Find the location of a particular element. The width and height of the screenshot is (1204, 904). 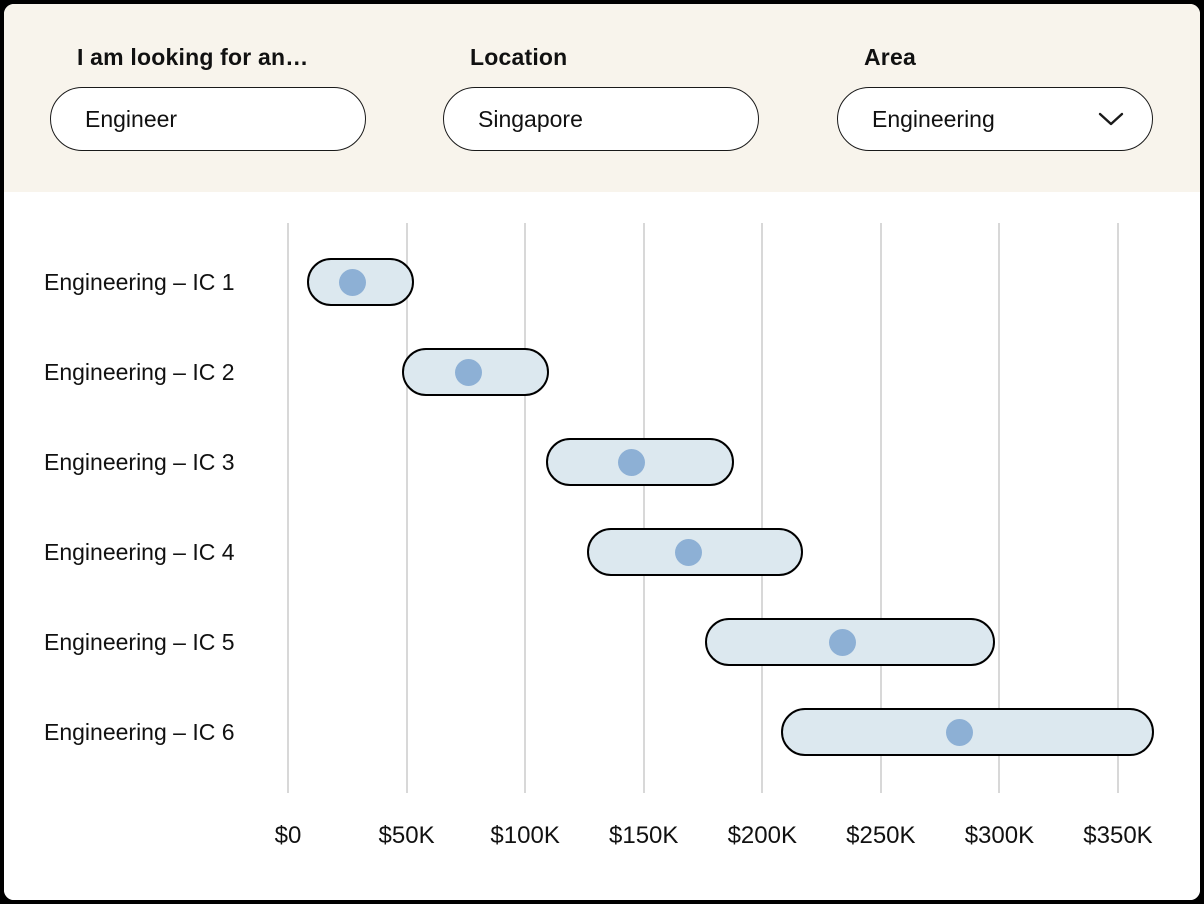

category-label: Engineering – IC 2 is located at coordinates (139, 372).